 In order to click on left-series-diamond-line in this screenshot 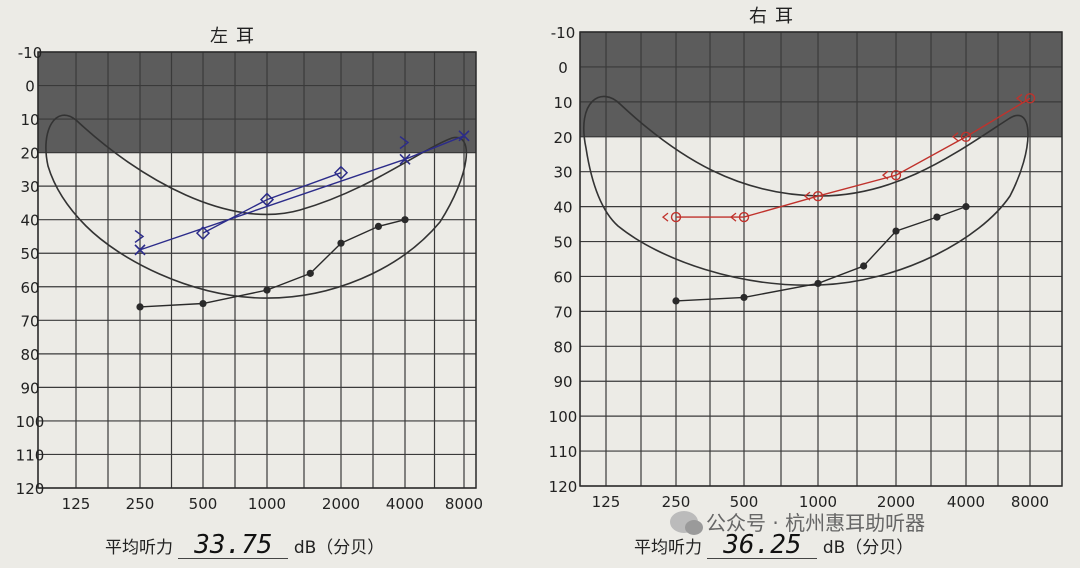, I will do `click(272, 203)`.